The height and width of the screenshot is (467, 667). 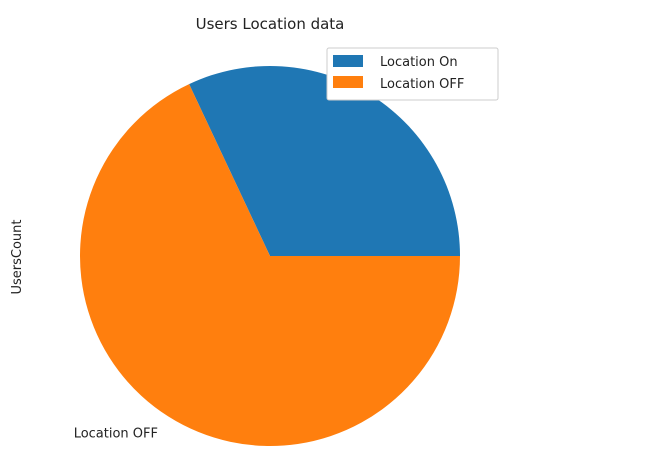 I want to click on chart-title: Users Location data, so click(x=270, y=24).